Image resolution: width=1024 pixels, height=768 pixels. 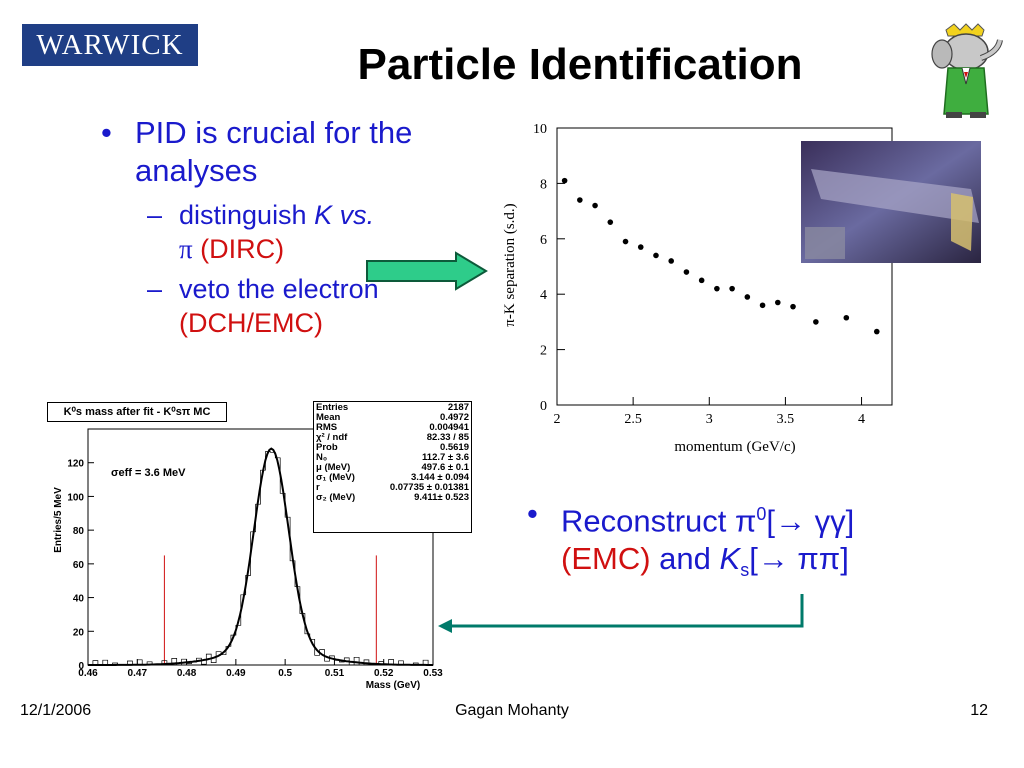 What do you see at coordinates (445, 457) in the screenshot?
I see `fit-stats-value: 112.7 ± 3.6` at bounding box center [445, 457].